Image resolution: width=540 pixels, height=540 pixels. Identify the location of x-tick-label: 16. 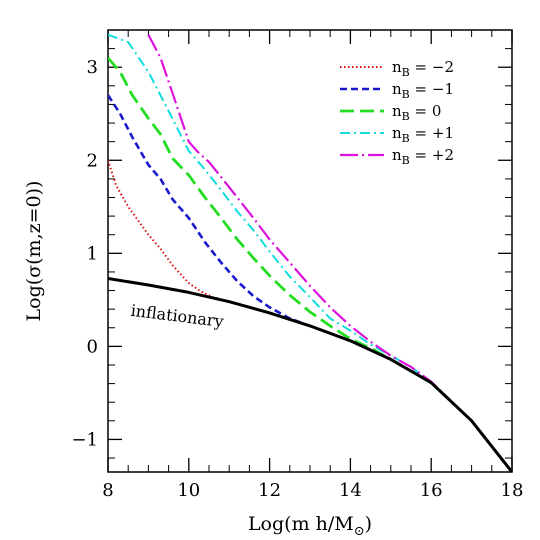
(431, 490).